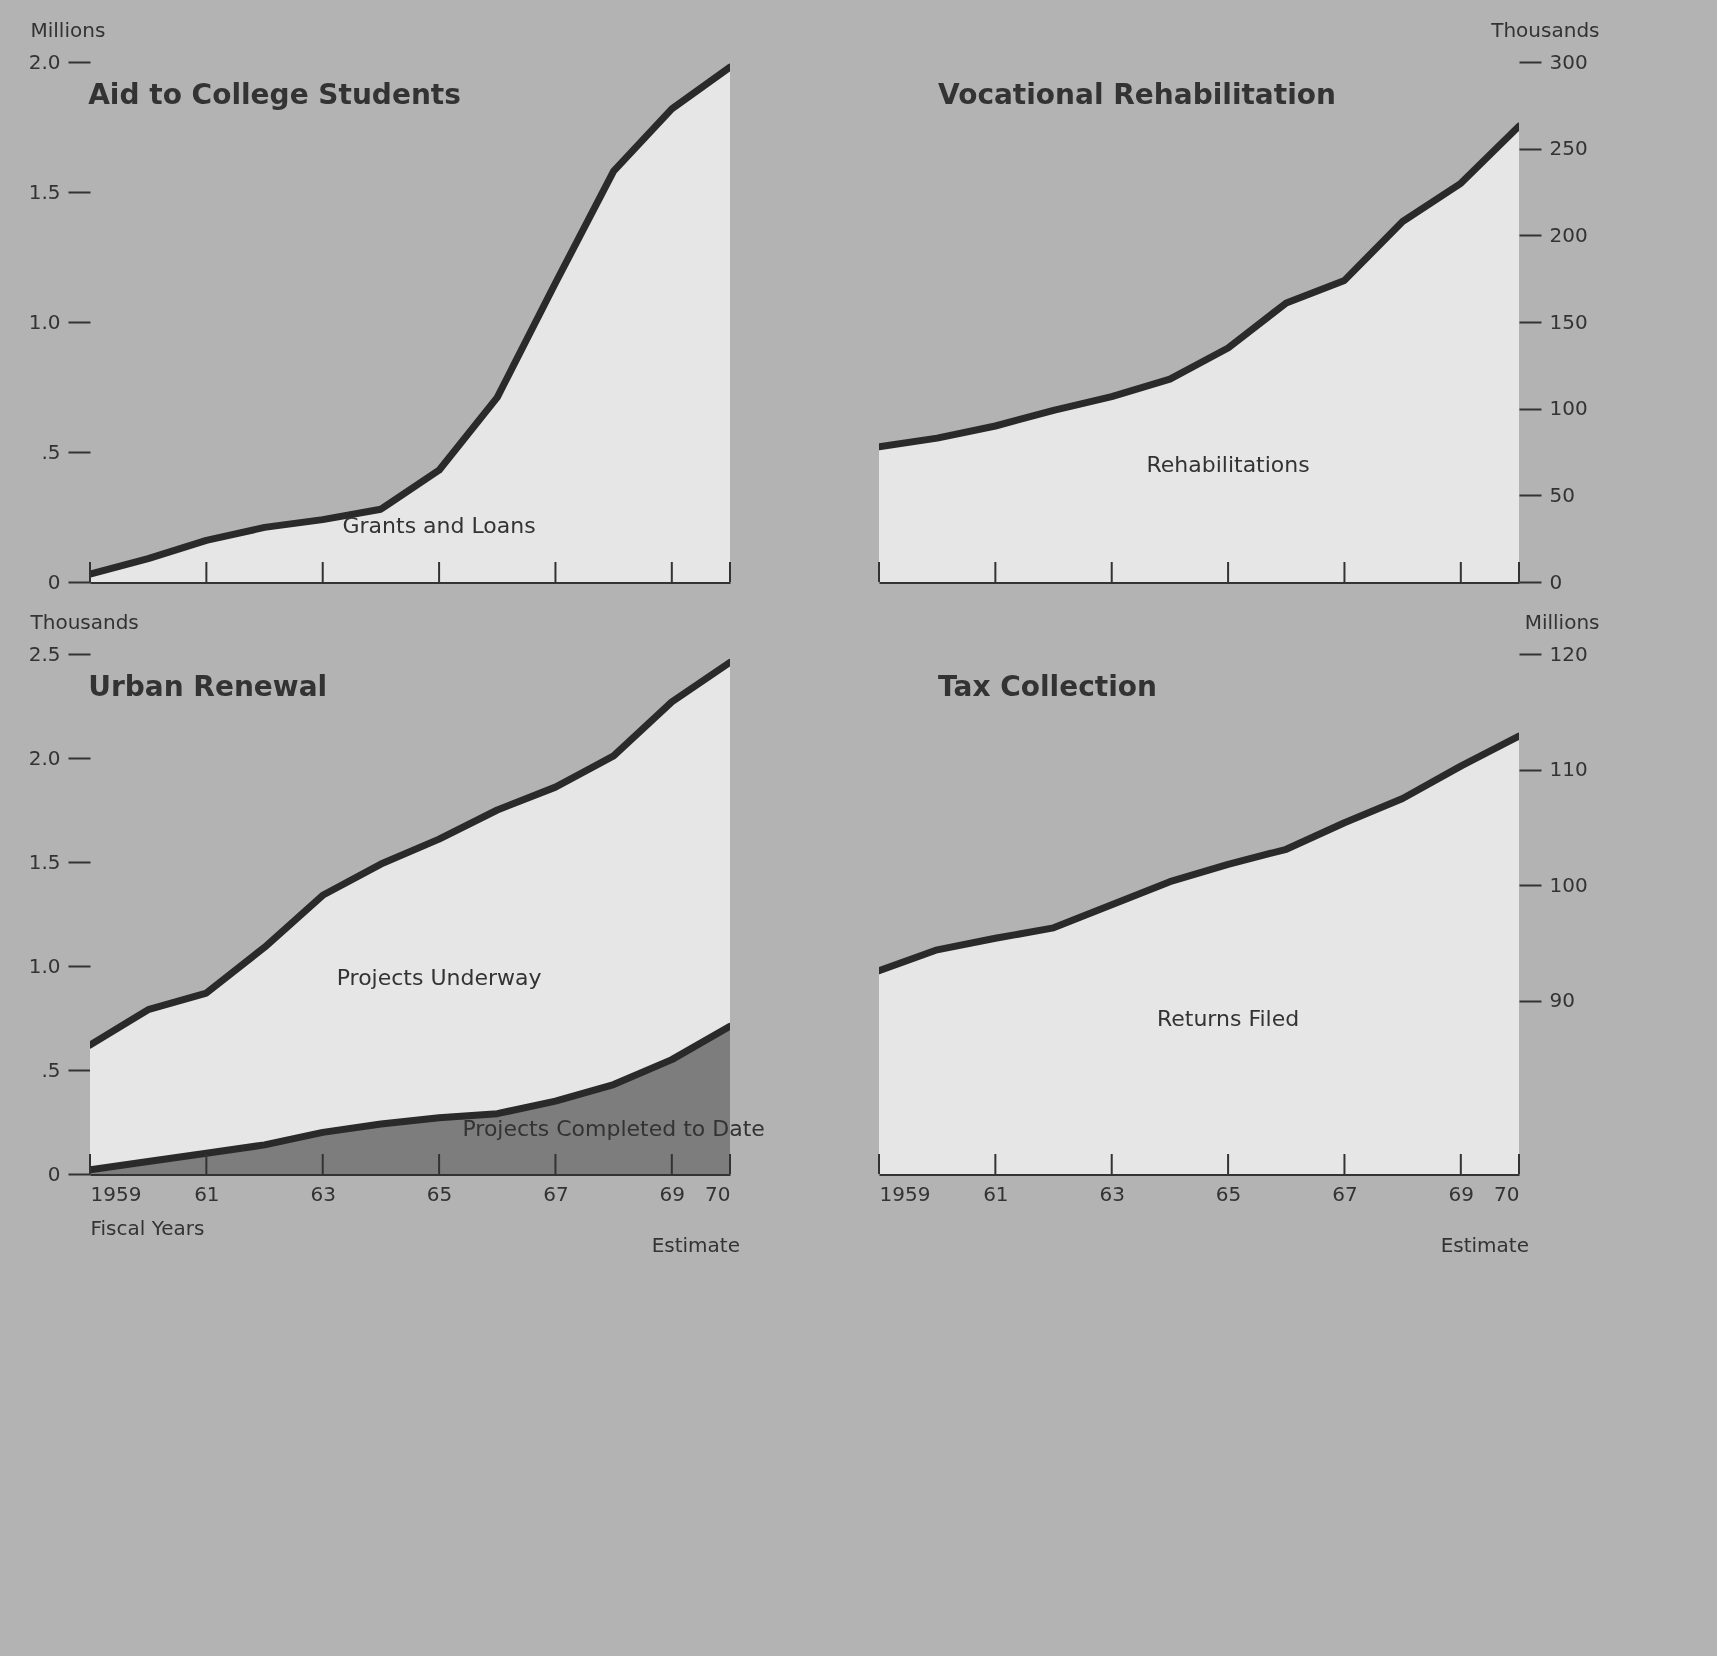 Image resolution: width=1717 pixels, height=1656 pixels. What do you see at coordinates (613, 1129) in the screenshot?
I see `series-label: Projects Completed to Date` at bounding box center [613, 1129].